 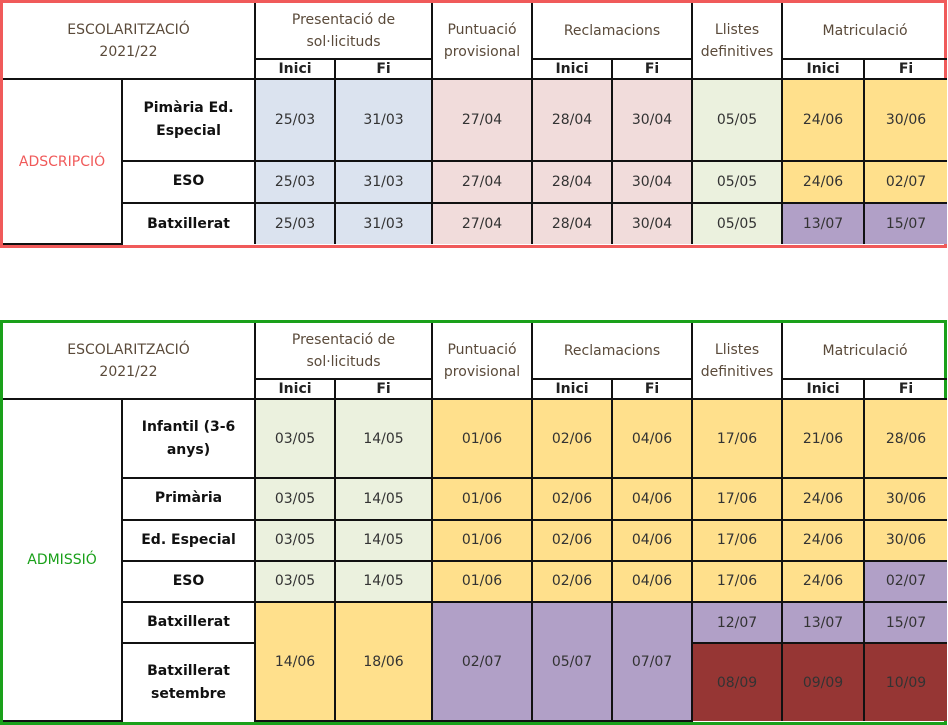 What do you see at coordinates (189, 681) in the screenshot?
I see `row-label: Batxillerat setembre` at bounding box center [189, 681].